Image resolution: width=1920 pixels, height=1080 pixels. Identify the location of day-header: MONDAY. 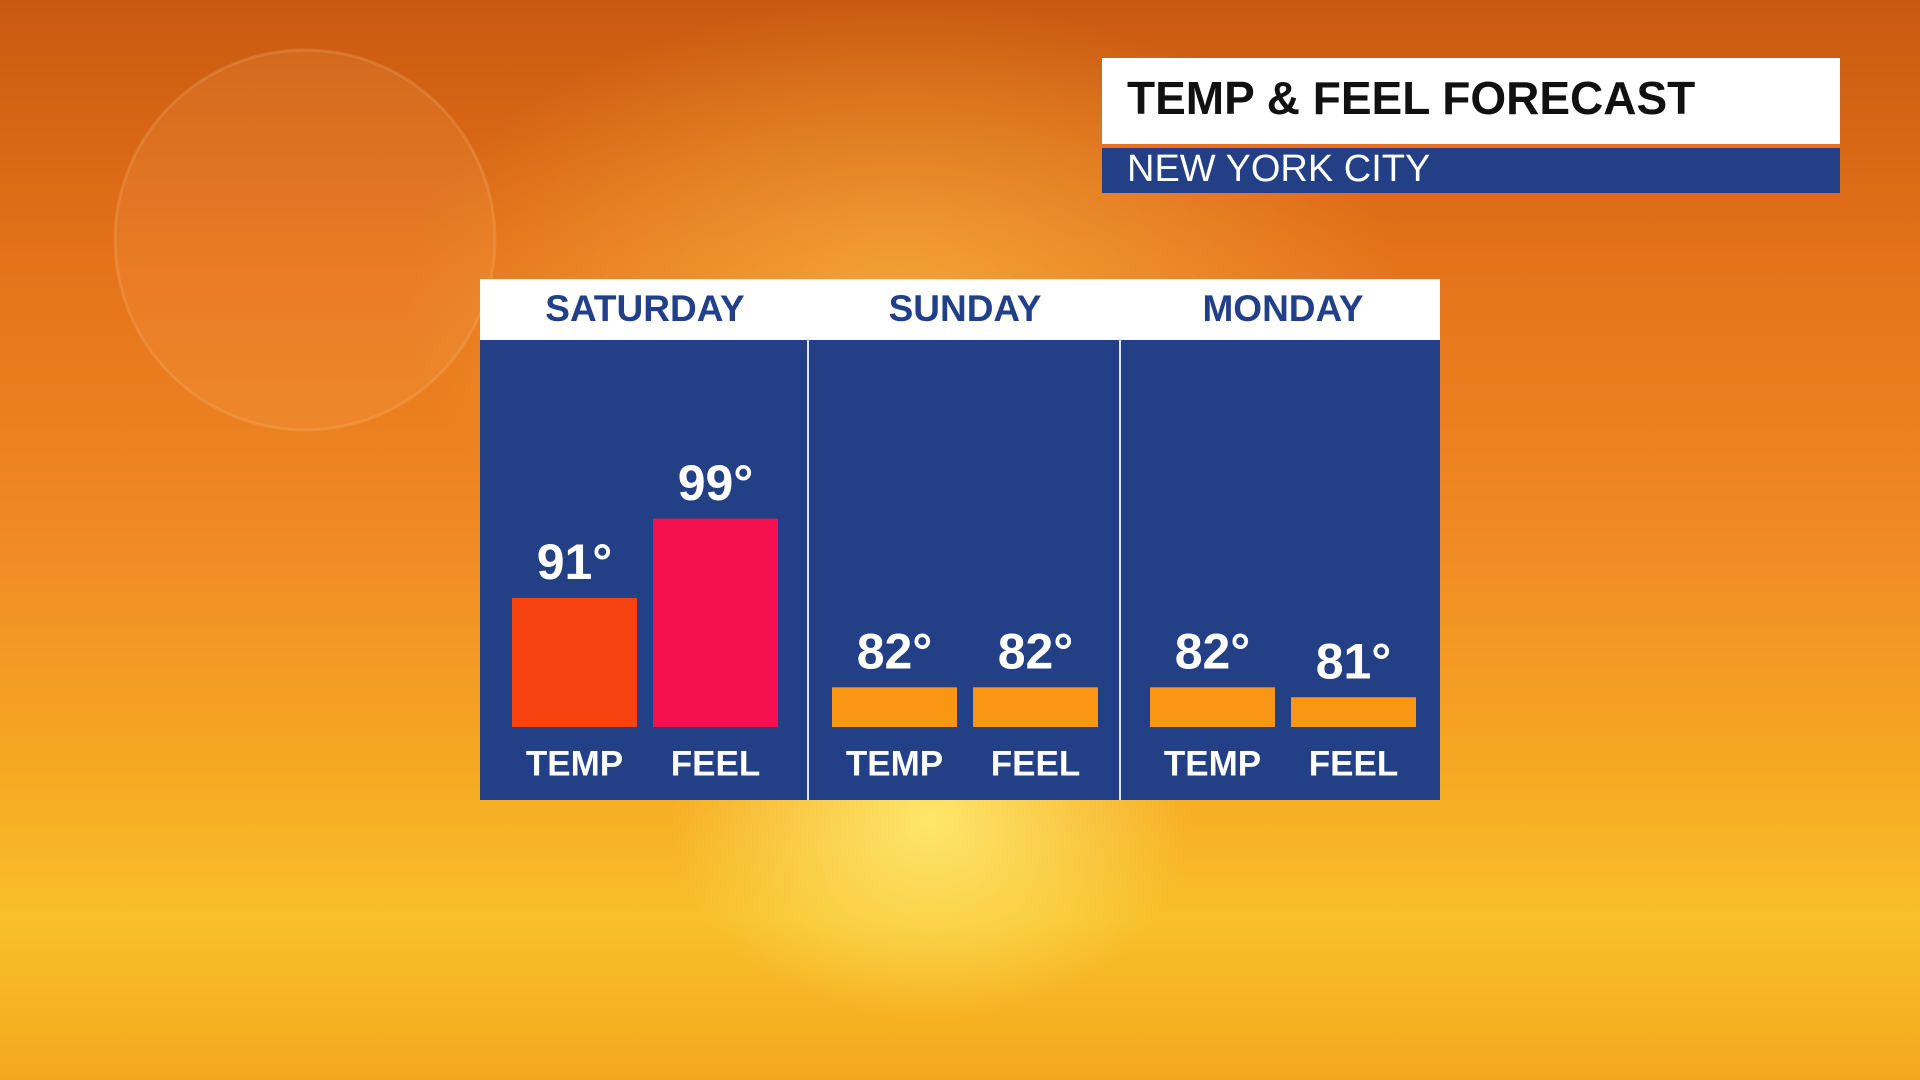
(1282, 308).